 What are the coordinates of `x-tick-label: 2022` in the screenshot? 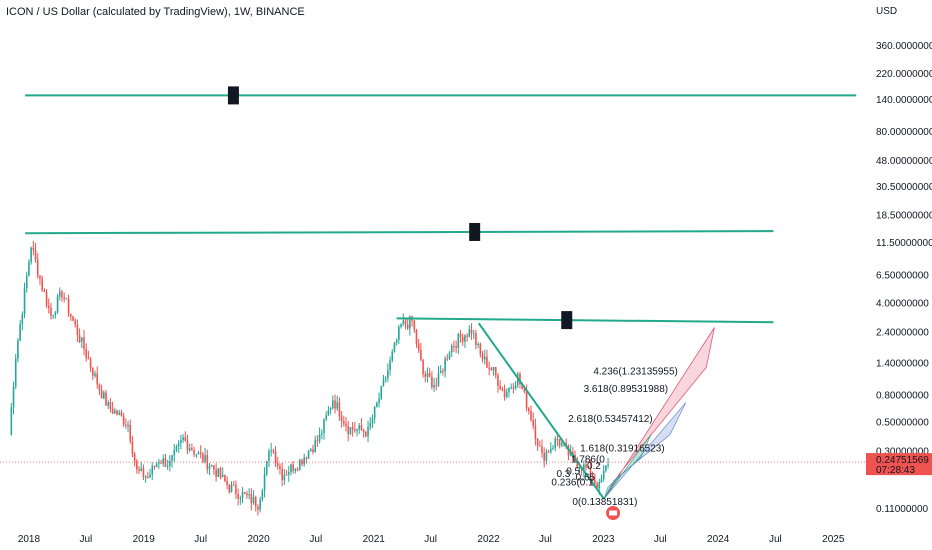 It's located at (488, 539).